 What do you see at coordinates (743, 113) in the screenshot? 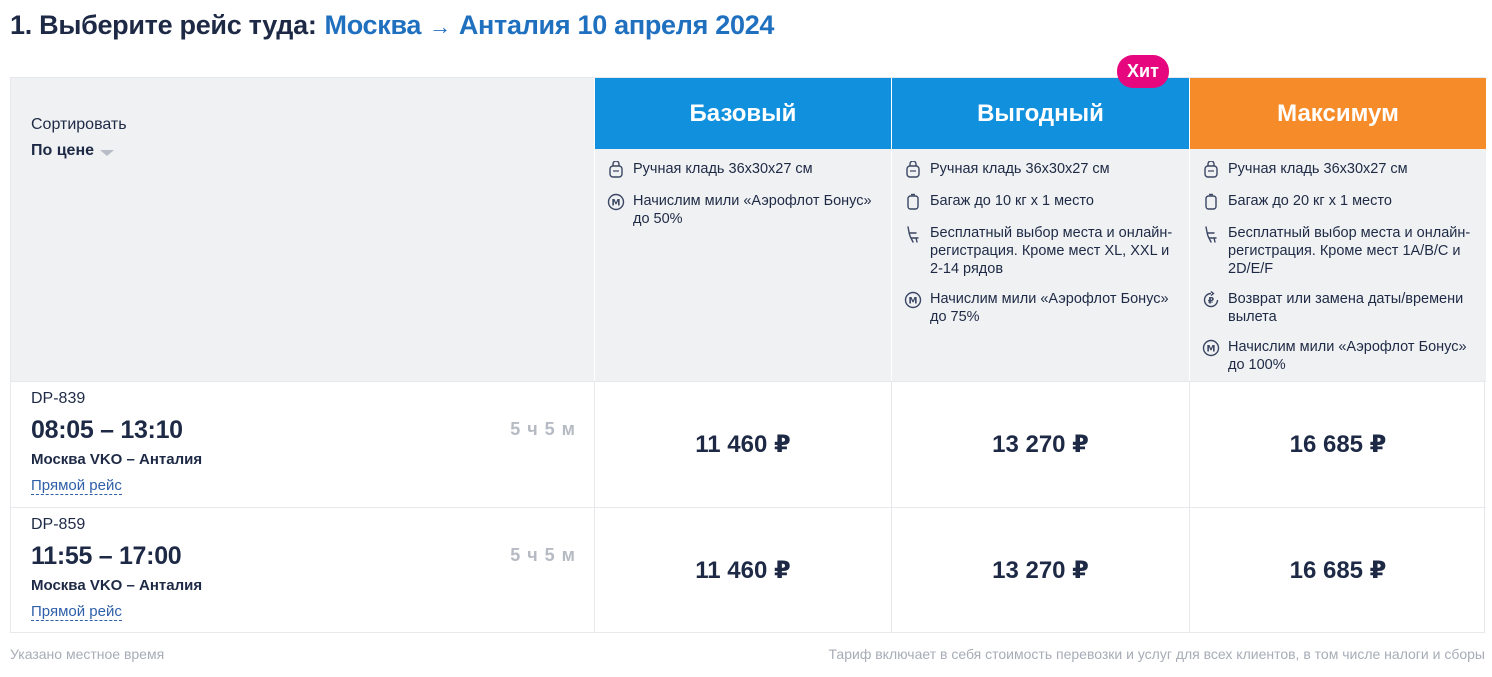
I see `fare-header-basic: Базовый` at bounding box center [743, 113].